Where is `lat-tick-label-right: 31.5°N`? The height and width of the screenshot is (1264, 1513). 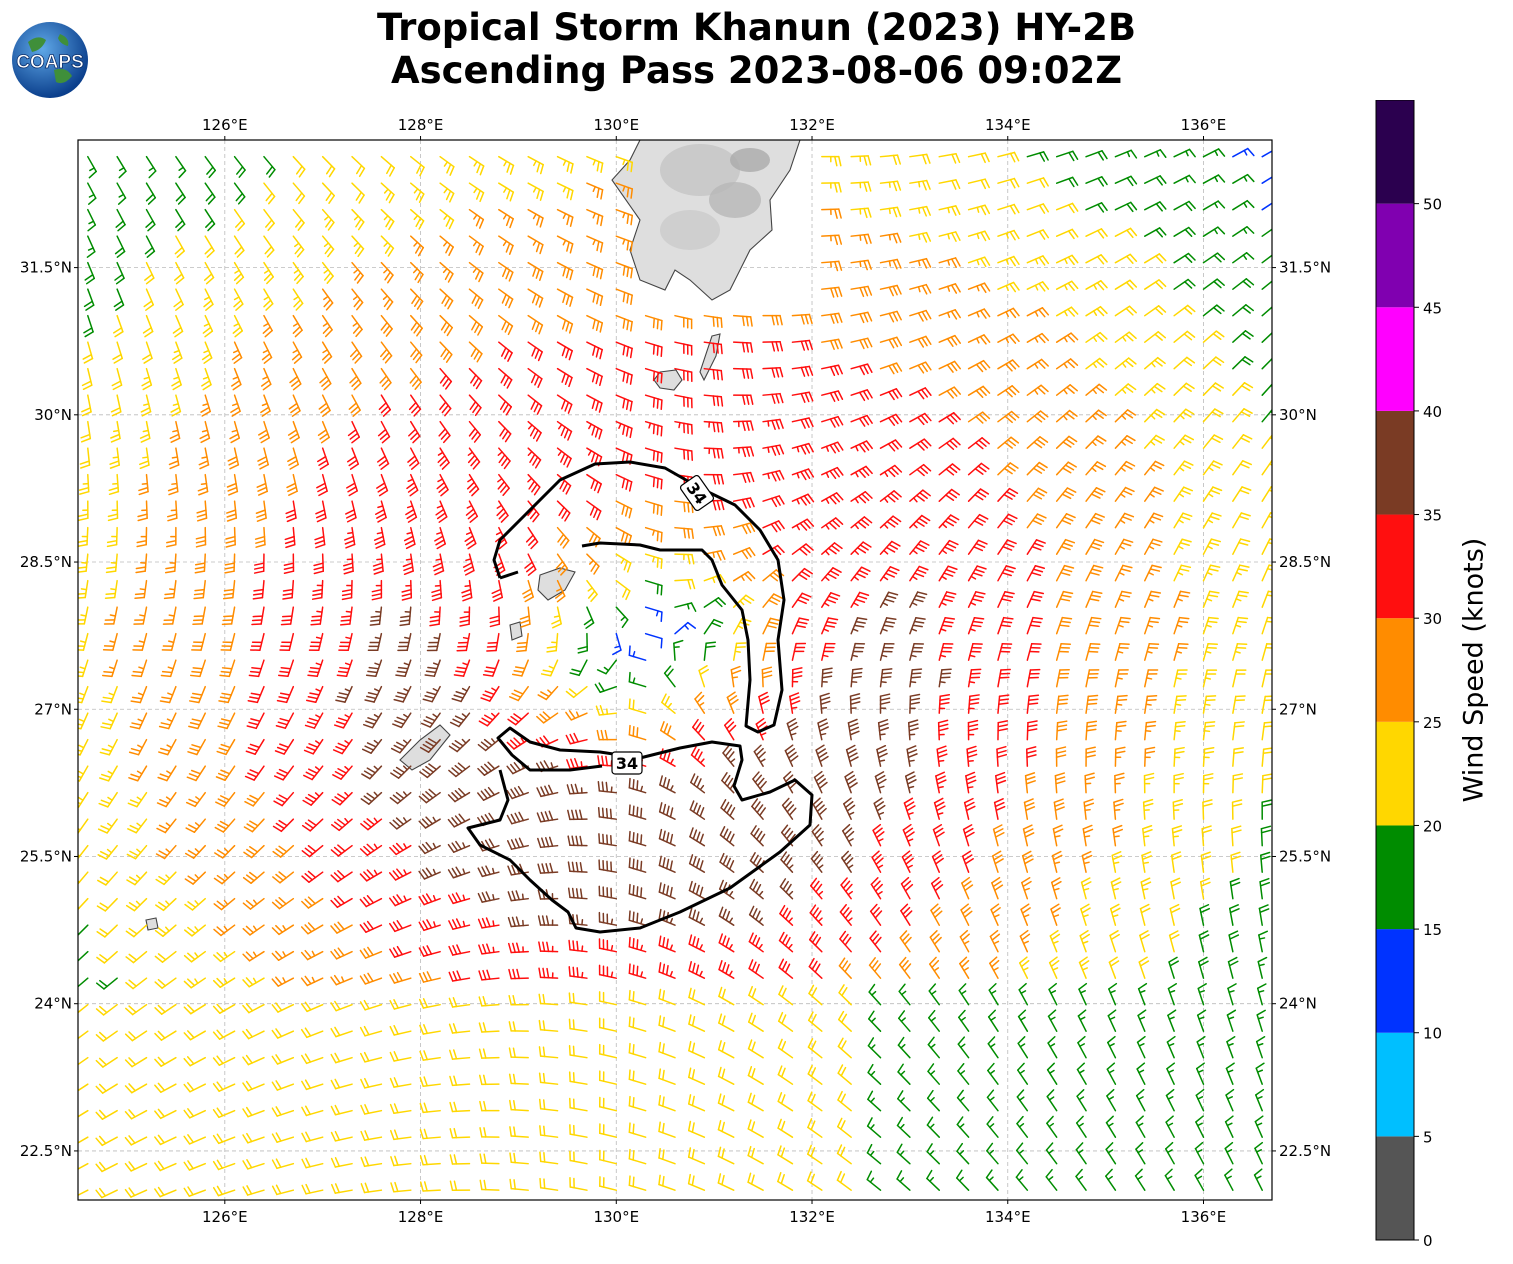
lat-tick-label-right: 31.5°N is located at coordinates (1305, 268).